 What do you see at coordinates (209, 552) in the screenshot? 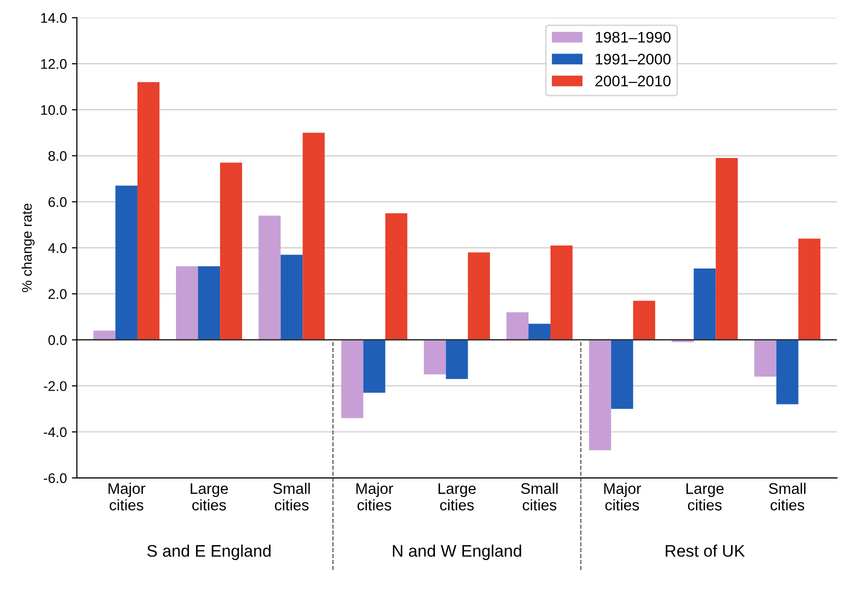
I see `text: S and E England` at bounding box center [209, 552].